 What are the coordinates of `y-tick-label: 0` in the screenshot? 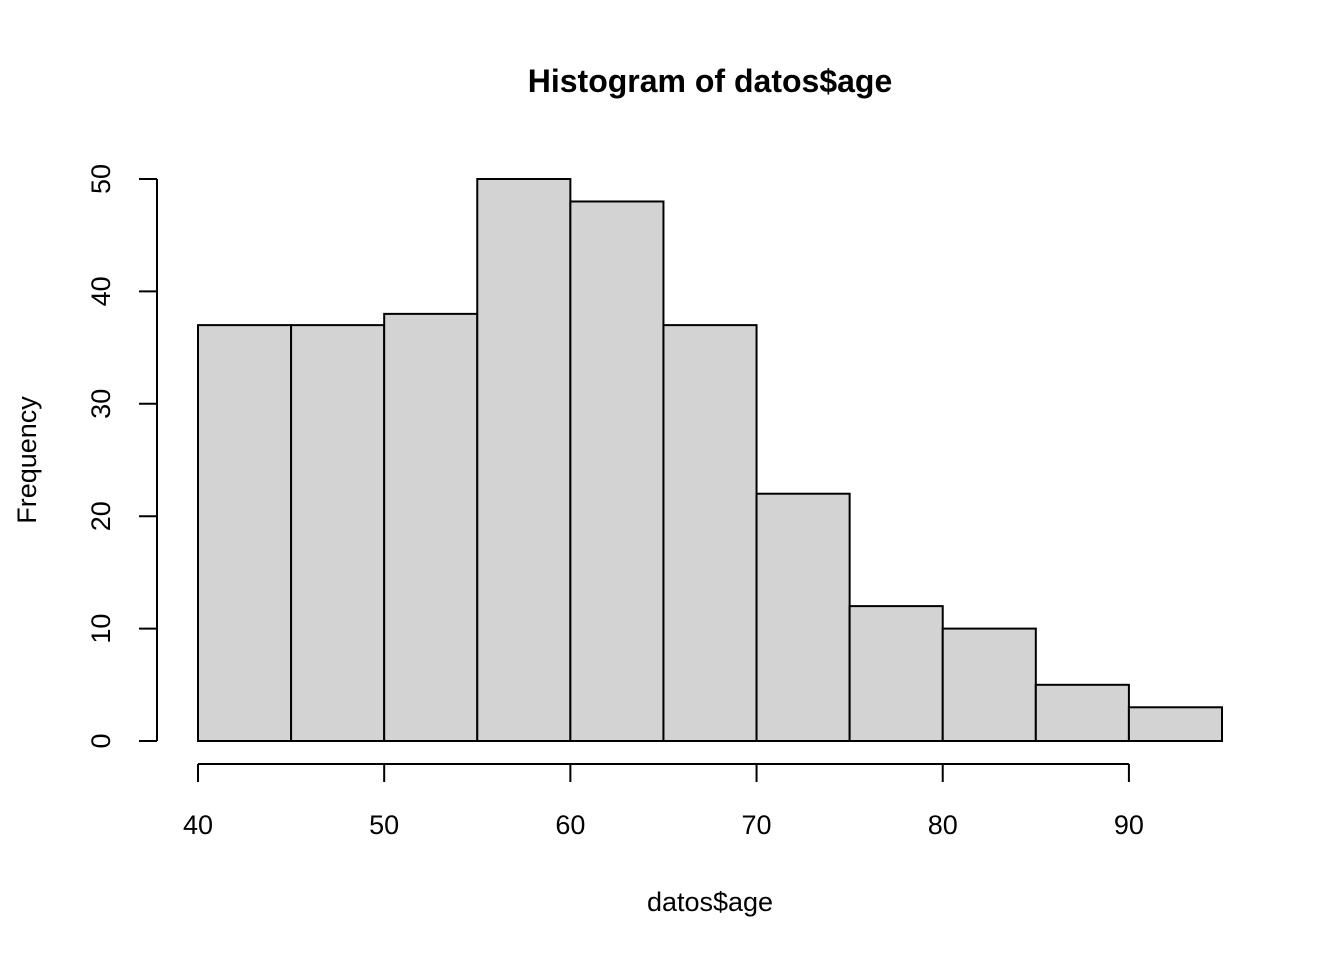 It's located at (101, 740).